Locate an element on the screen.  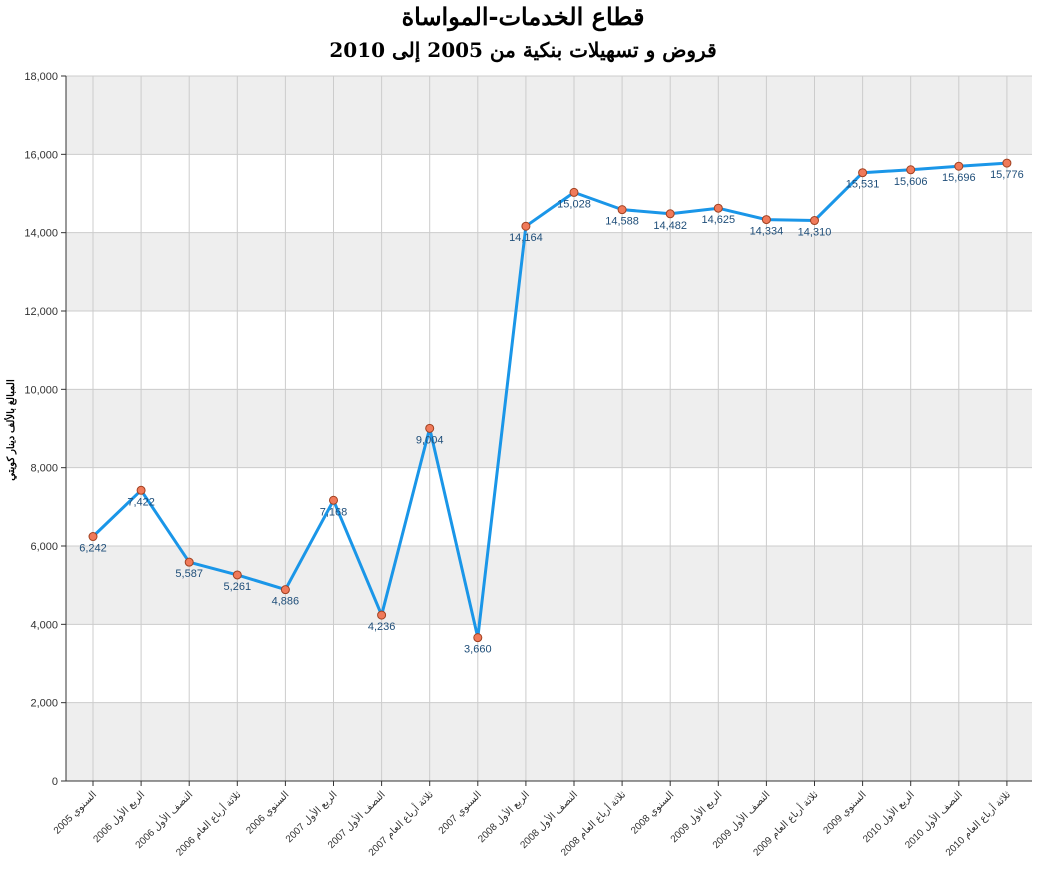
chart-title: قطاع الخدمات-المواساة is located at coordinates (523, 16).